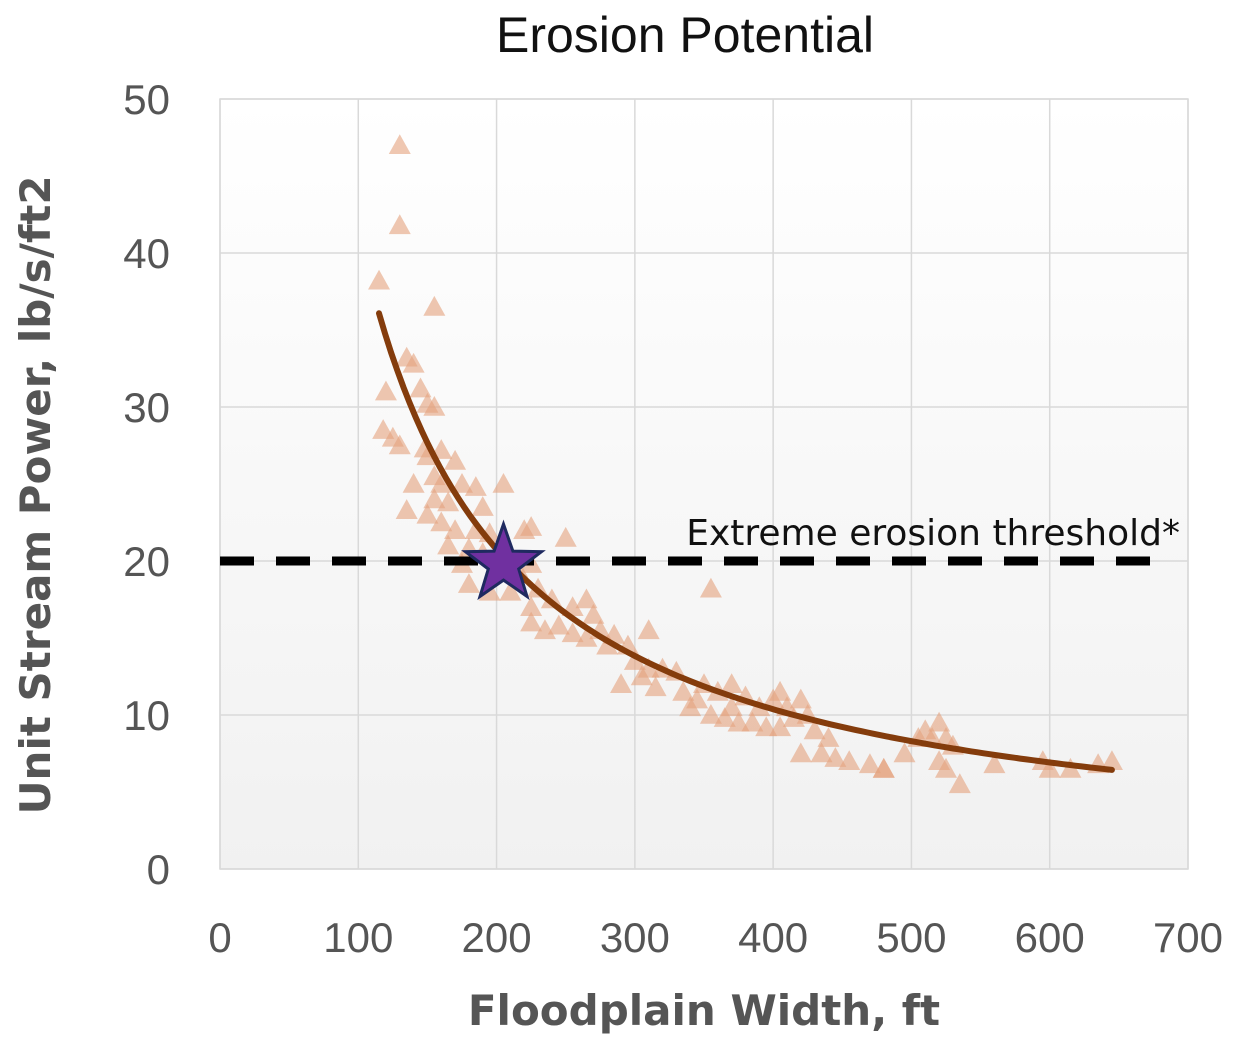  Describe the element at coordinates (146, 715) in the screenshot. I see `y-tick-label: 10` at that location.